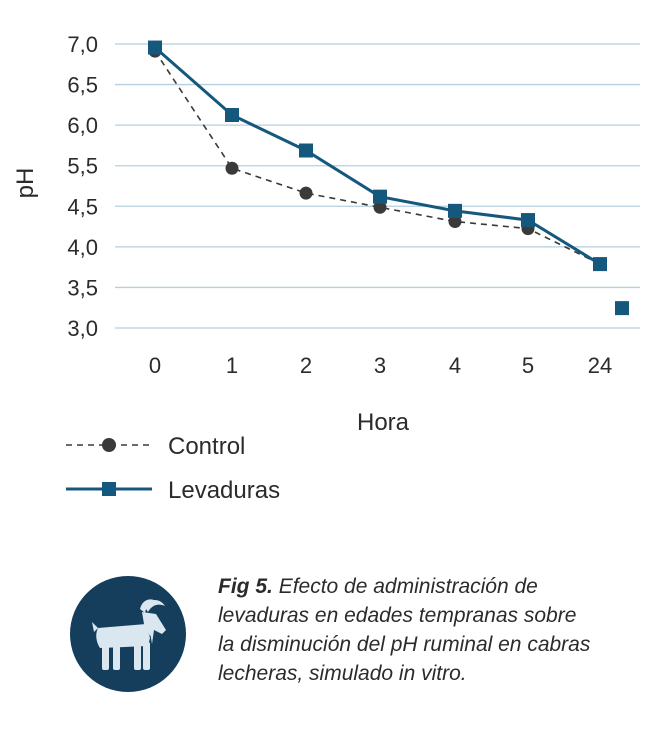 This screenshot has width=650, height=738. What do you see at coordinates (82, 247) in the screenshot?
I see `y-tick-label: 4,0` at bounding box center [82, 247].